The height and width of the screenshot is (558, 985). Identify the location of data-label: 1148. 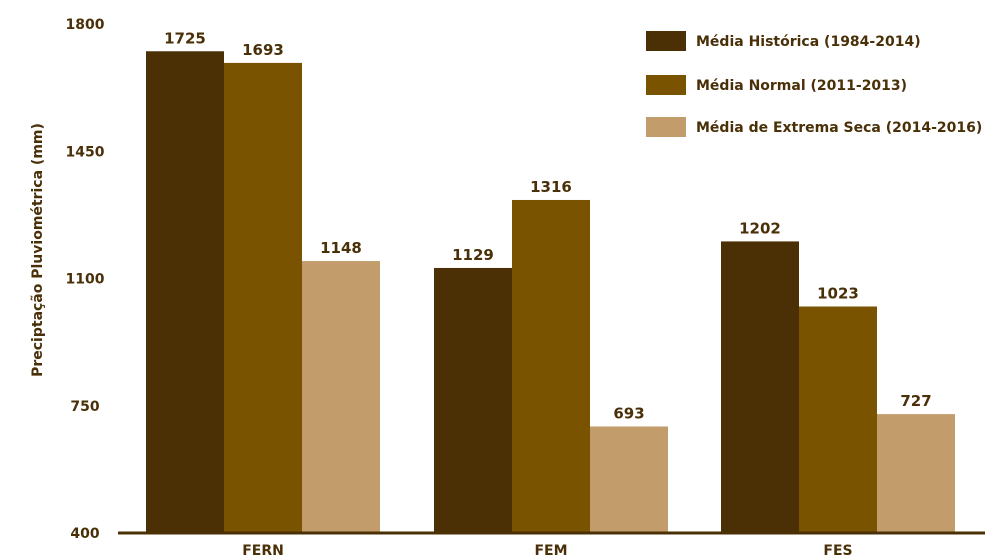
(341, 248).